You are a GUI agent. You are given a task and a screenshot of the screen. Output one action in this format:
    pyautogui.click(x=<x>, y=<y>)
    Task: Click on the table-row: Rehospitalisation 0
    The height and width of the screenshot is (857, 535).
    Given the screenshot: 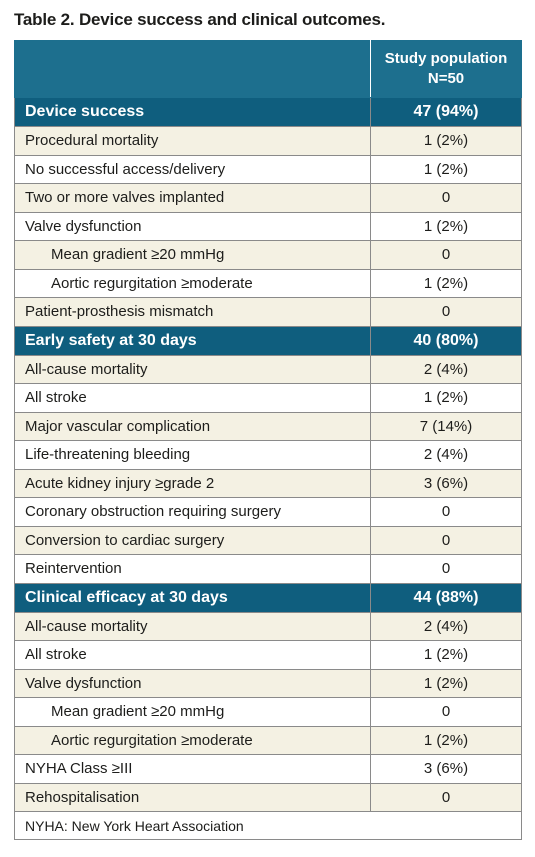 What is the action you would take?
    pyautogui.click(x=268, y=797)
    